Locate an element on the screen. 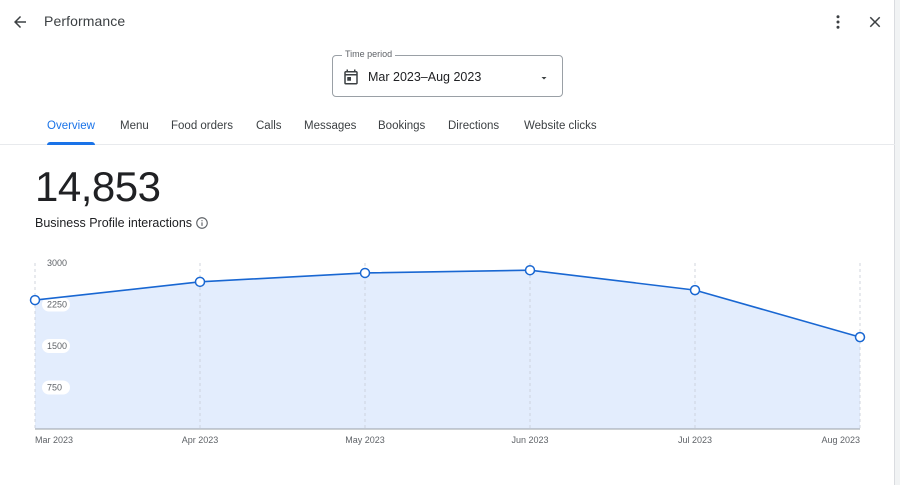 This screenshot has height=485, width=900. total-interactions-value: 14,853 is located at coordinates (98, 186).